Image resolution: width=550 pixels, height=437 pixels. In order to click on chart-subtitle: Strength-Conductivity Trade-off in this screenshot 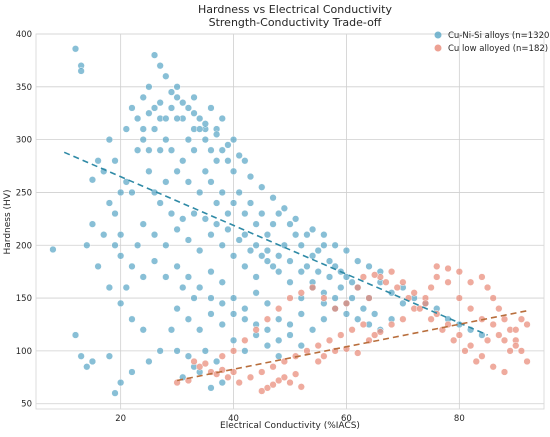, I will do `click(295, 22)`.